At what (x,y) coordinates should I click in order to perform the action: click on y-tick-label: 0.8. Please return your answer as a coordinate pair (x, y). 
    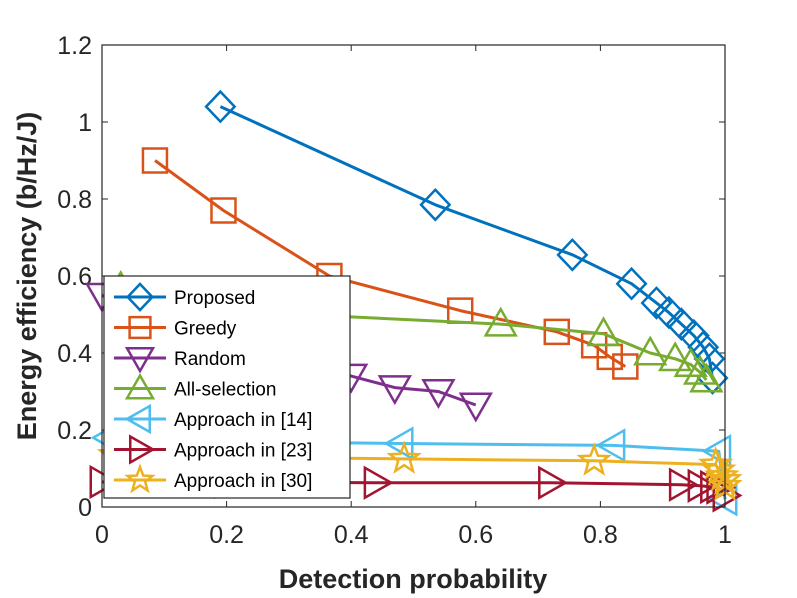
    Looking at the image, I should click on (74, 200).